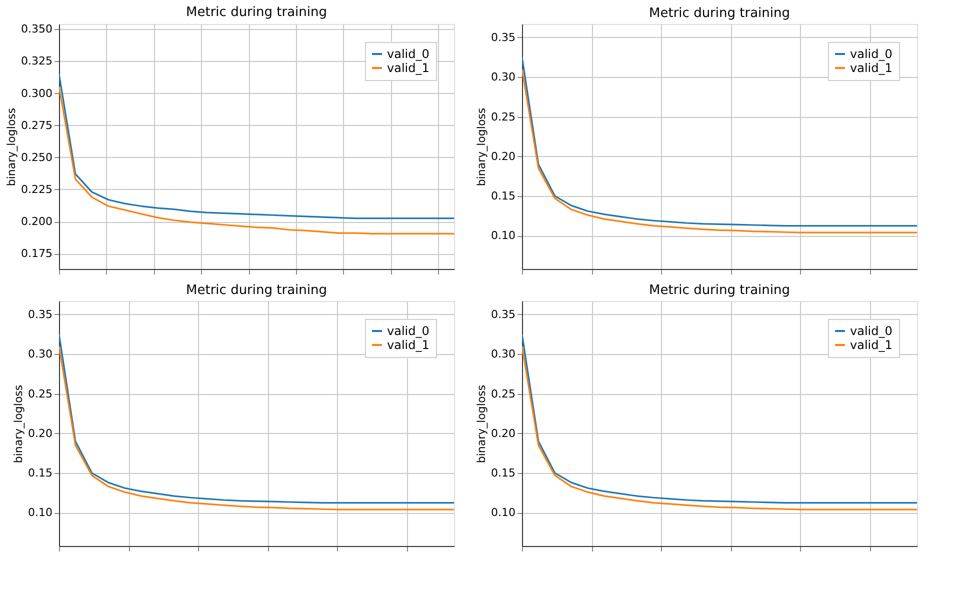  What do you see at coordinates (36, 157) in the screenshot?
I see `y-tick-label: 0.250` at bounding box center [36, 157].